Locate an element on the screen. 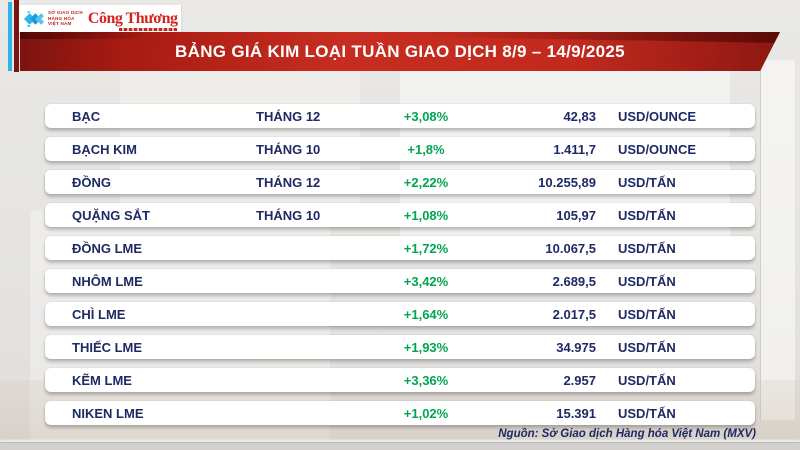 Image resolution: width=800 pixels, height=450 pixels. metal-name: BẠCH KIM is located at coordinates (104, 149).